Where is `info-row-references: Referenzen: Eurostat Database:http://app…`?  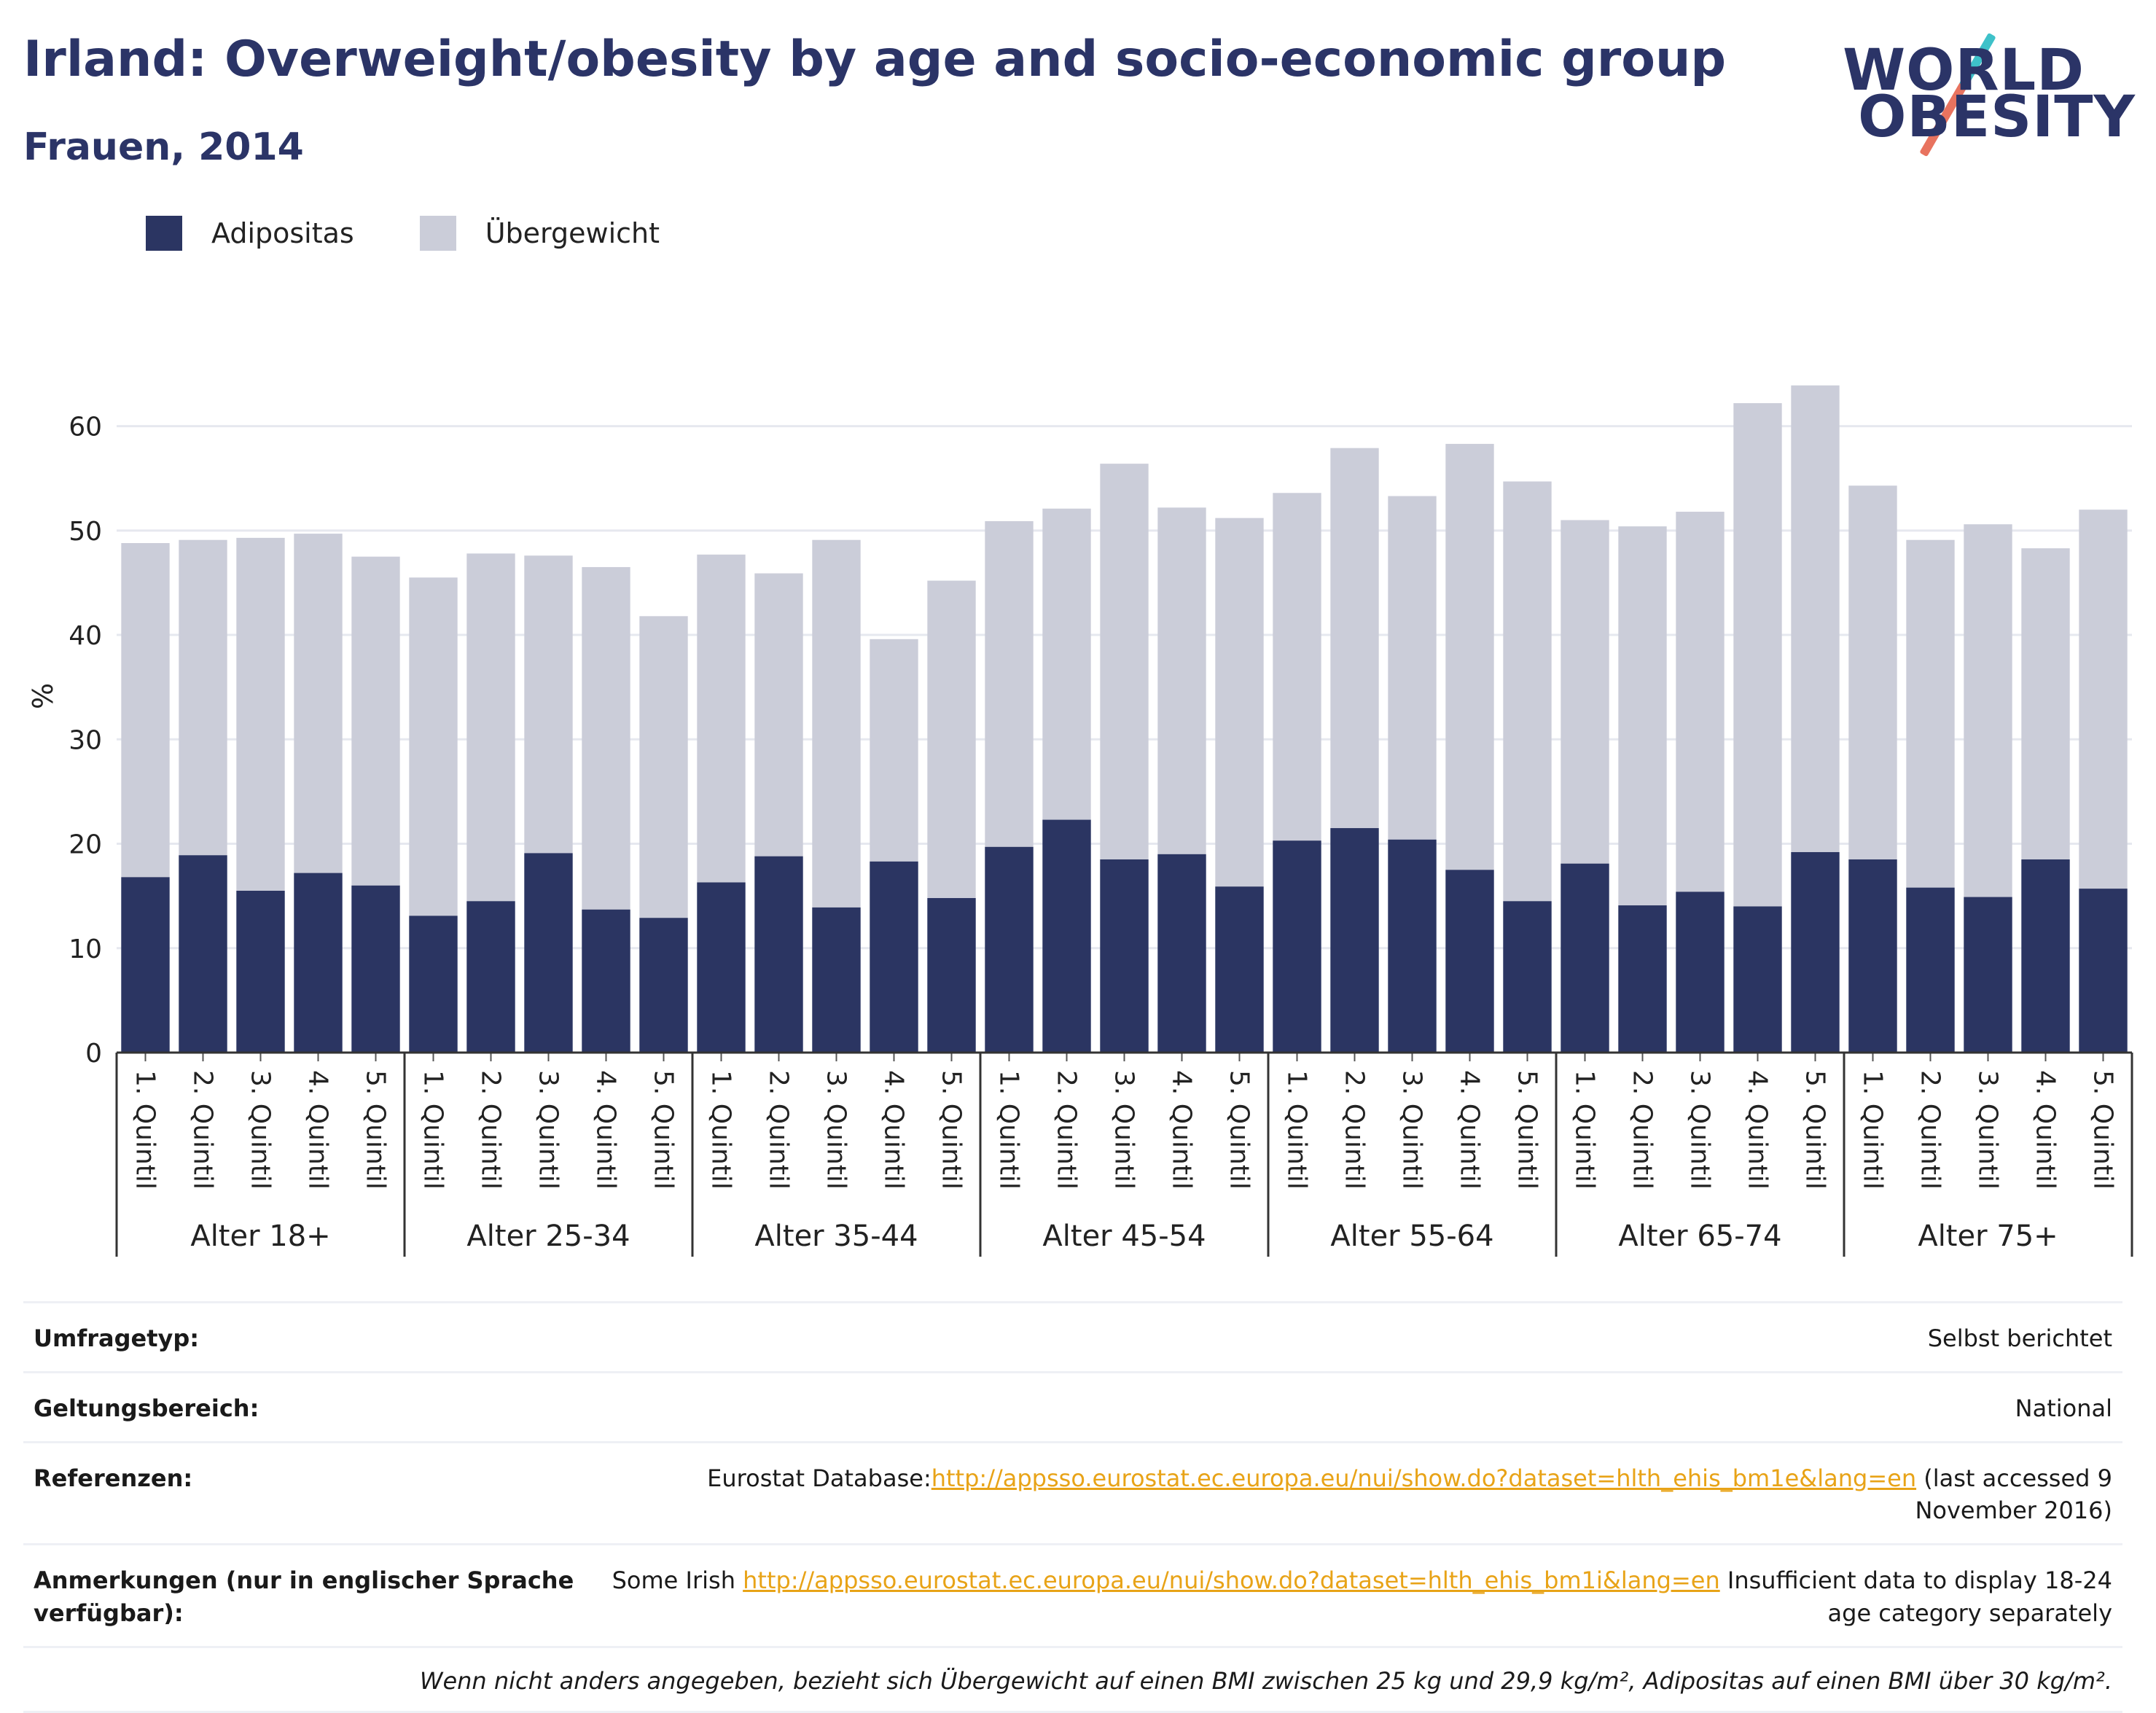 info-row-references: Referenzen: Eurostat Database:http://app… is located at coordinates (1073, 1492).